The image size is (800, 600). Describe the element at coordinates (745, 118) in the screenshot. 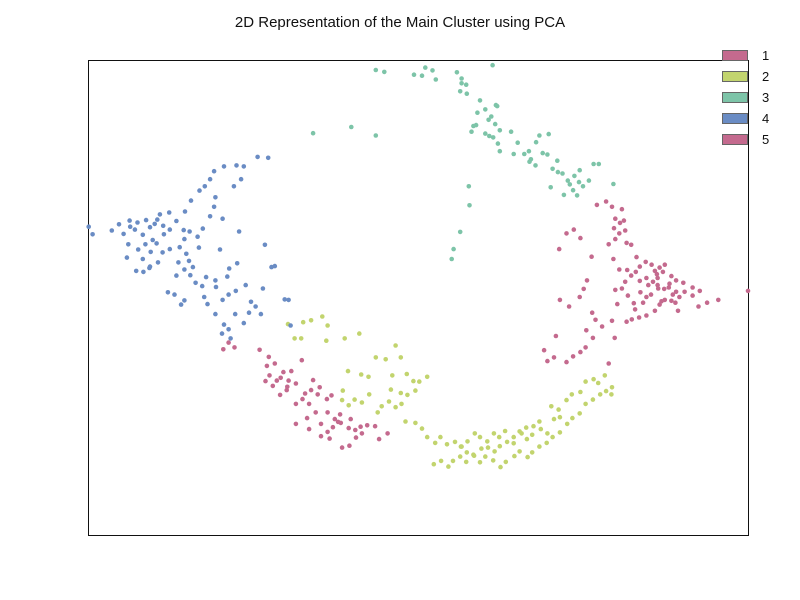

I see `legend-item-4: 4` at that location.